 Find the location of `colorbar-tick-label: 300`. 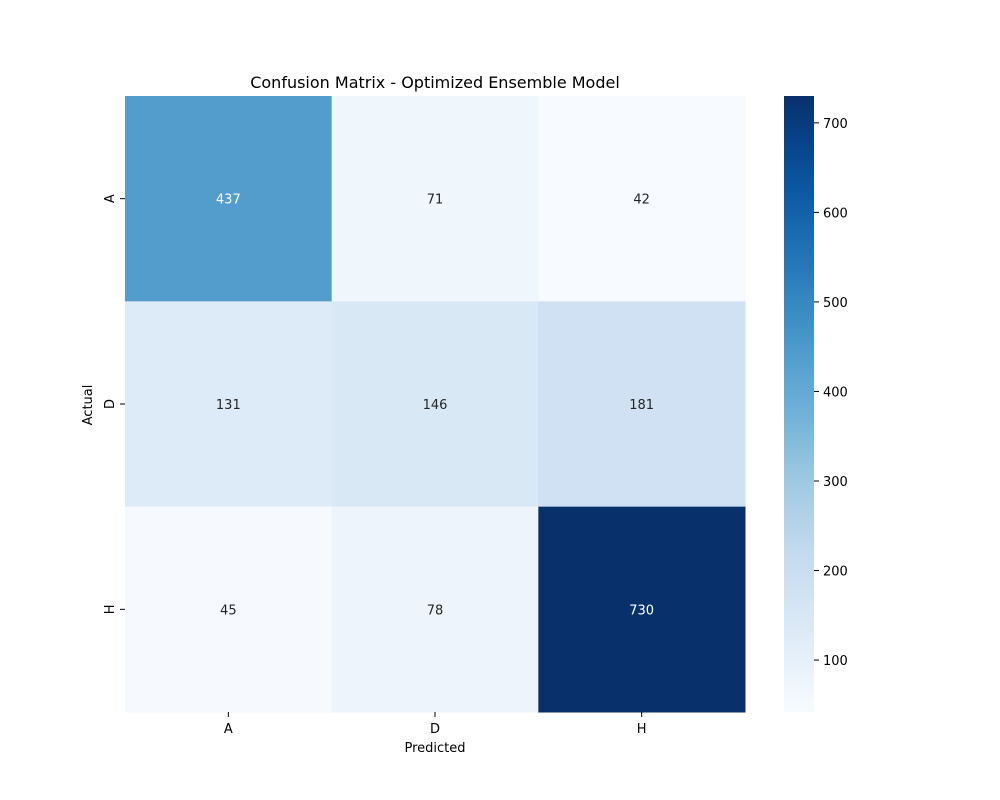

colorbar-tick-label: 300 is located at coordinates (835, 482).